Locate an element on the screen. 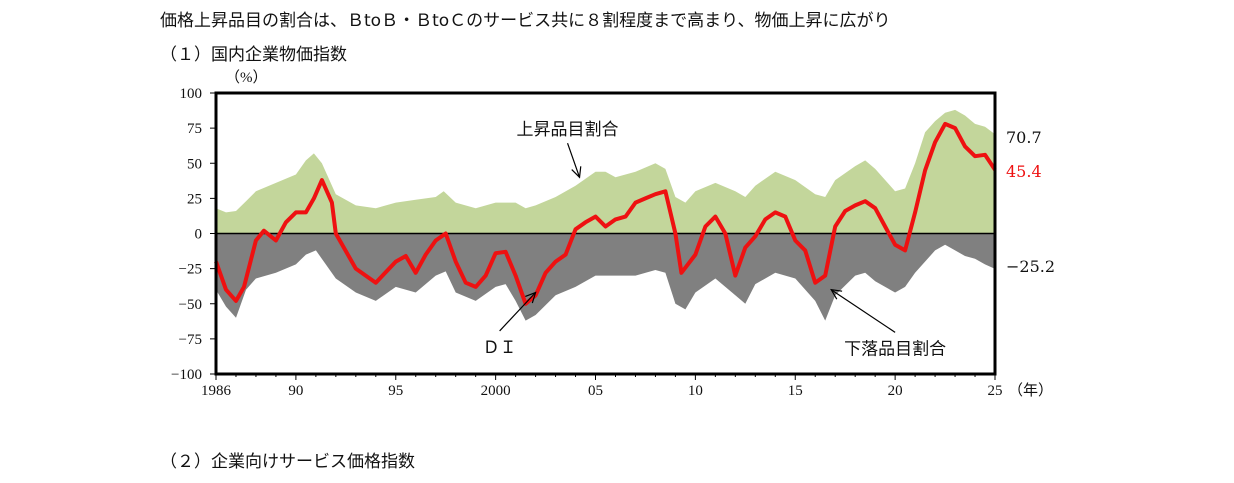  annotation-label: 上昇品目割合 is located at coordinates (568, 130).